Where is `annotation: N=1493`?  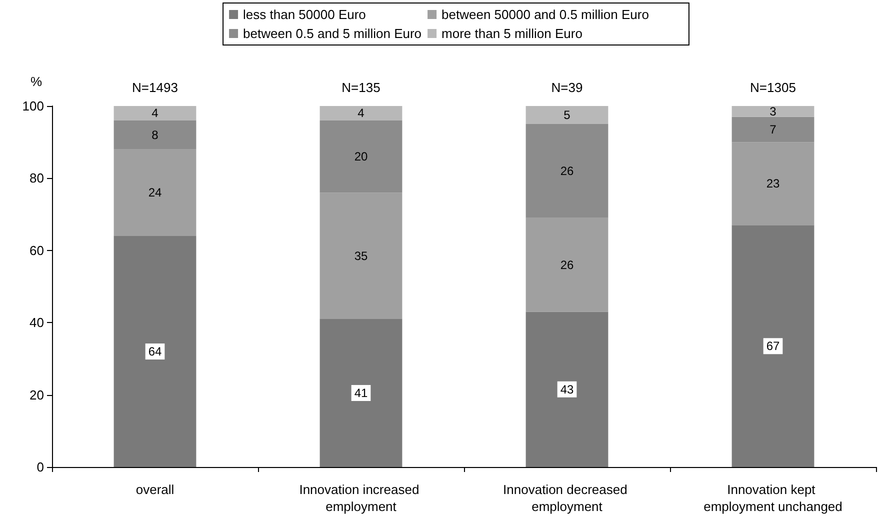
annotation: N=1493 is located at coordinates (155, 87).